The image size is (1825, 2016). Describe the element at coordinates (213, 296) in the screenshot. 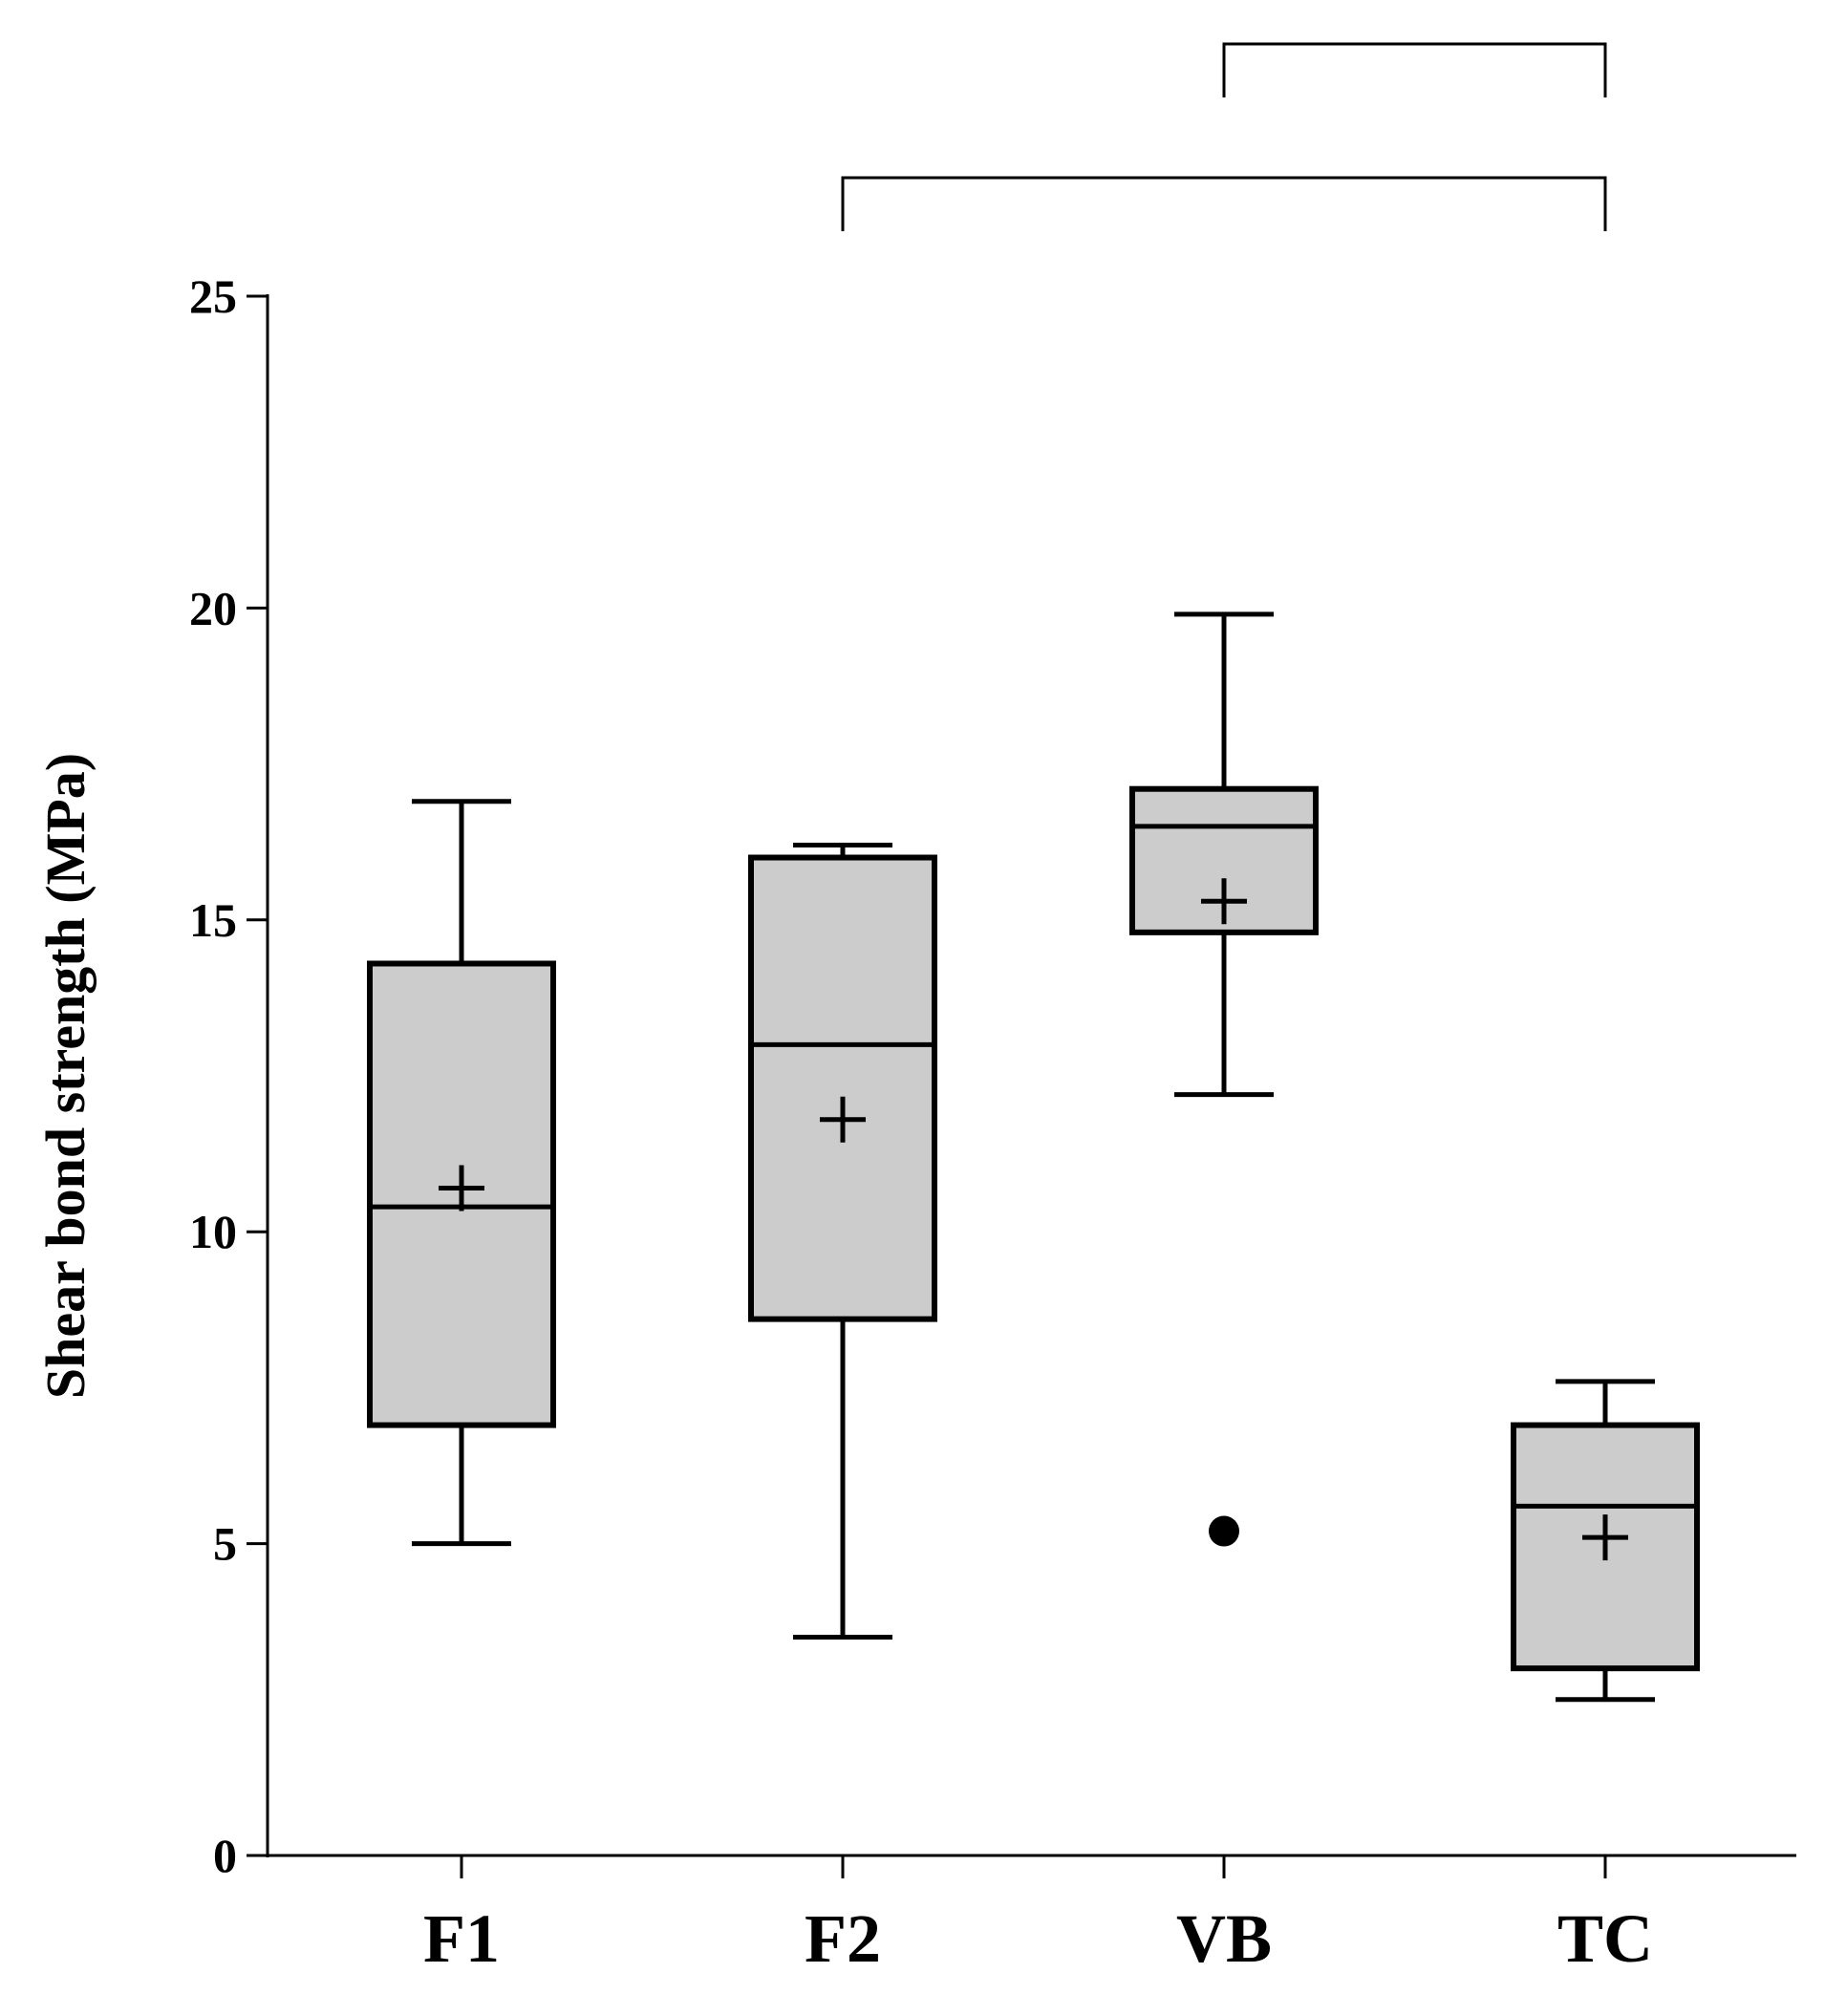

I see `y-tick-label: 25` at that location.